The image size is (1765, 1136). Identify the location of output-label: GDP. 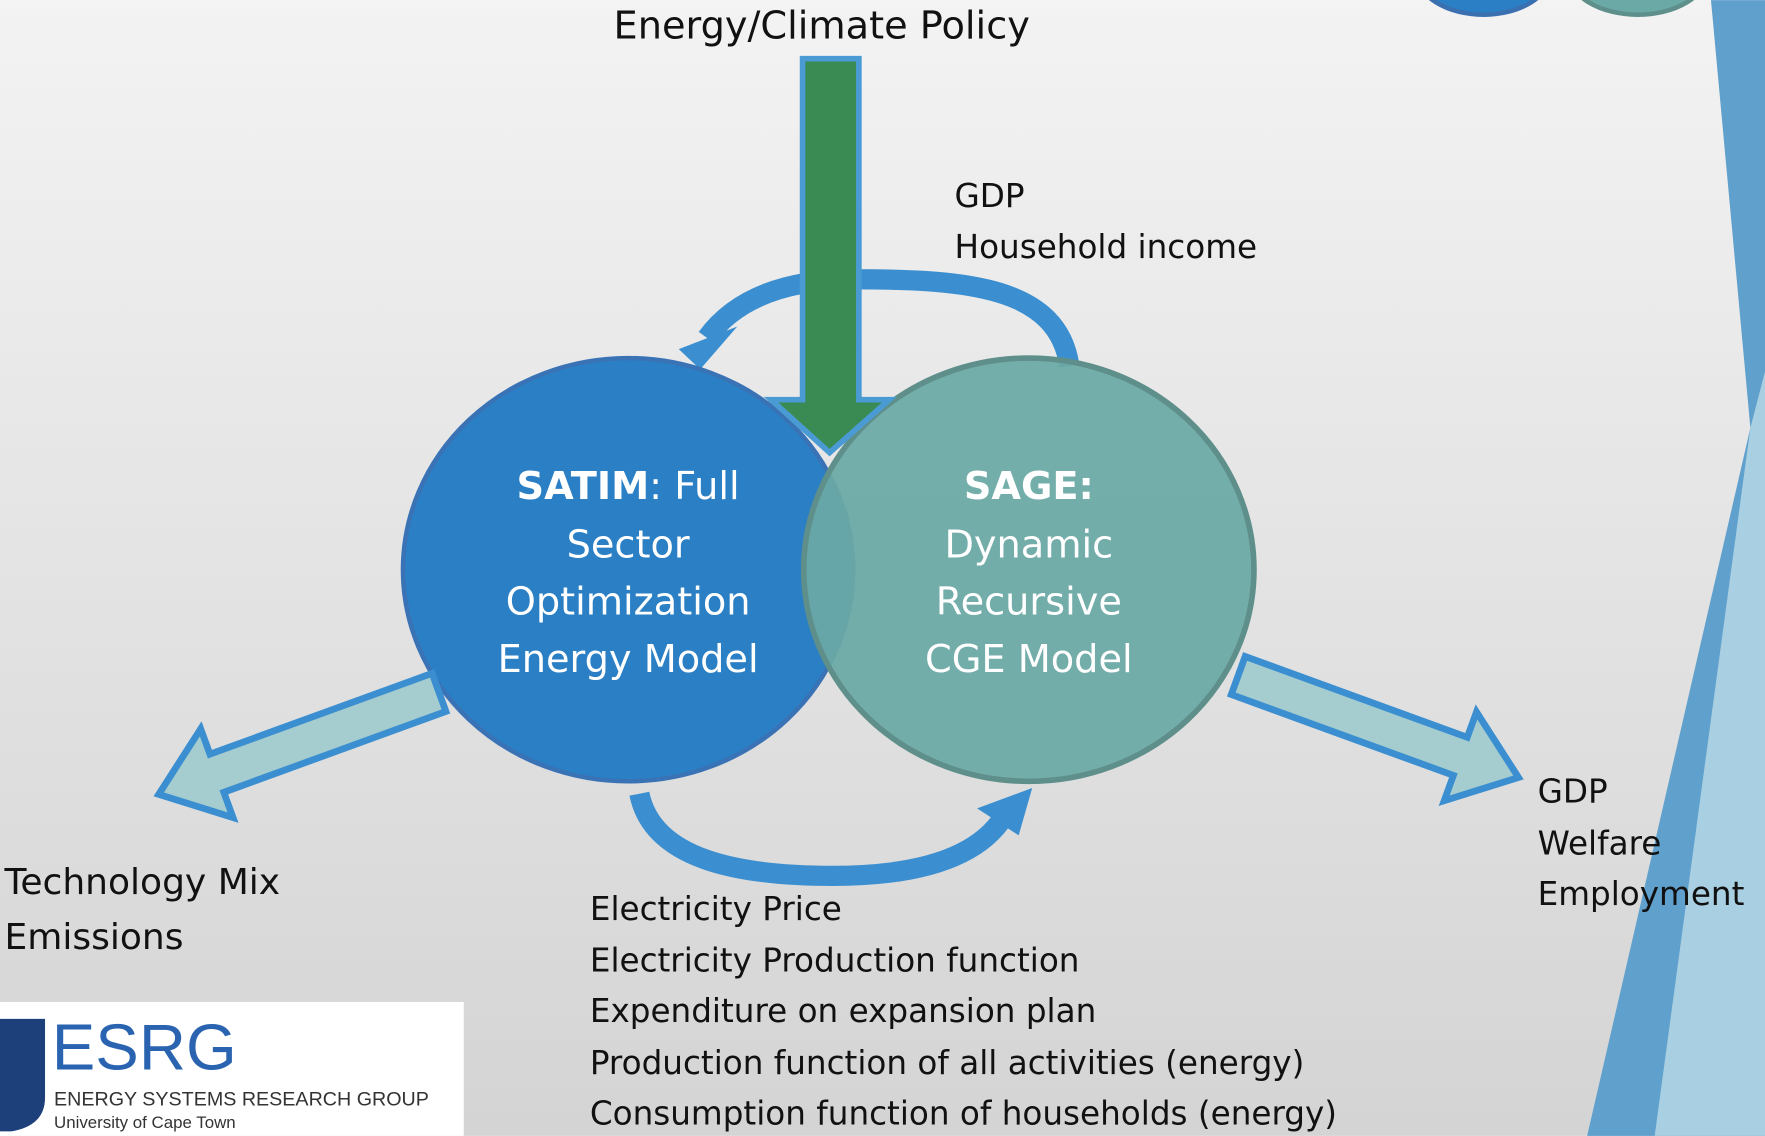
(1573, 792).